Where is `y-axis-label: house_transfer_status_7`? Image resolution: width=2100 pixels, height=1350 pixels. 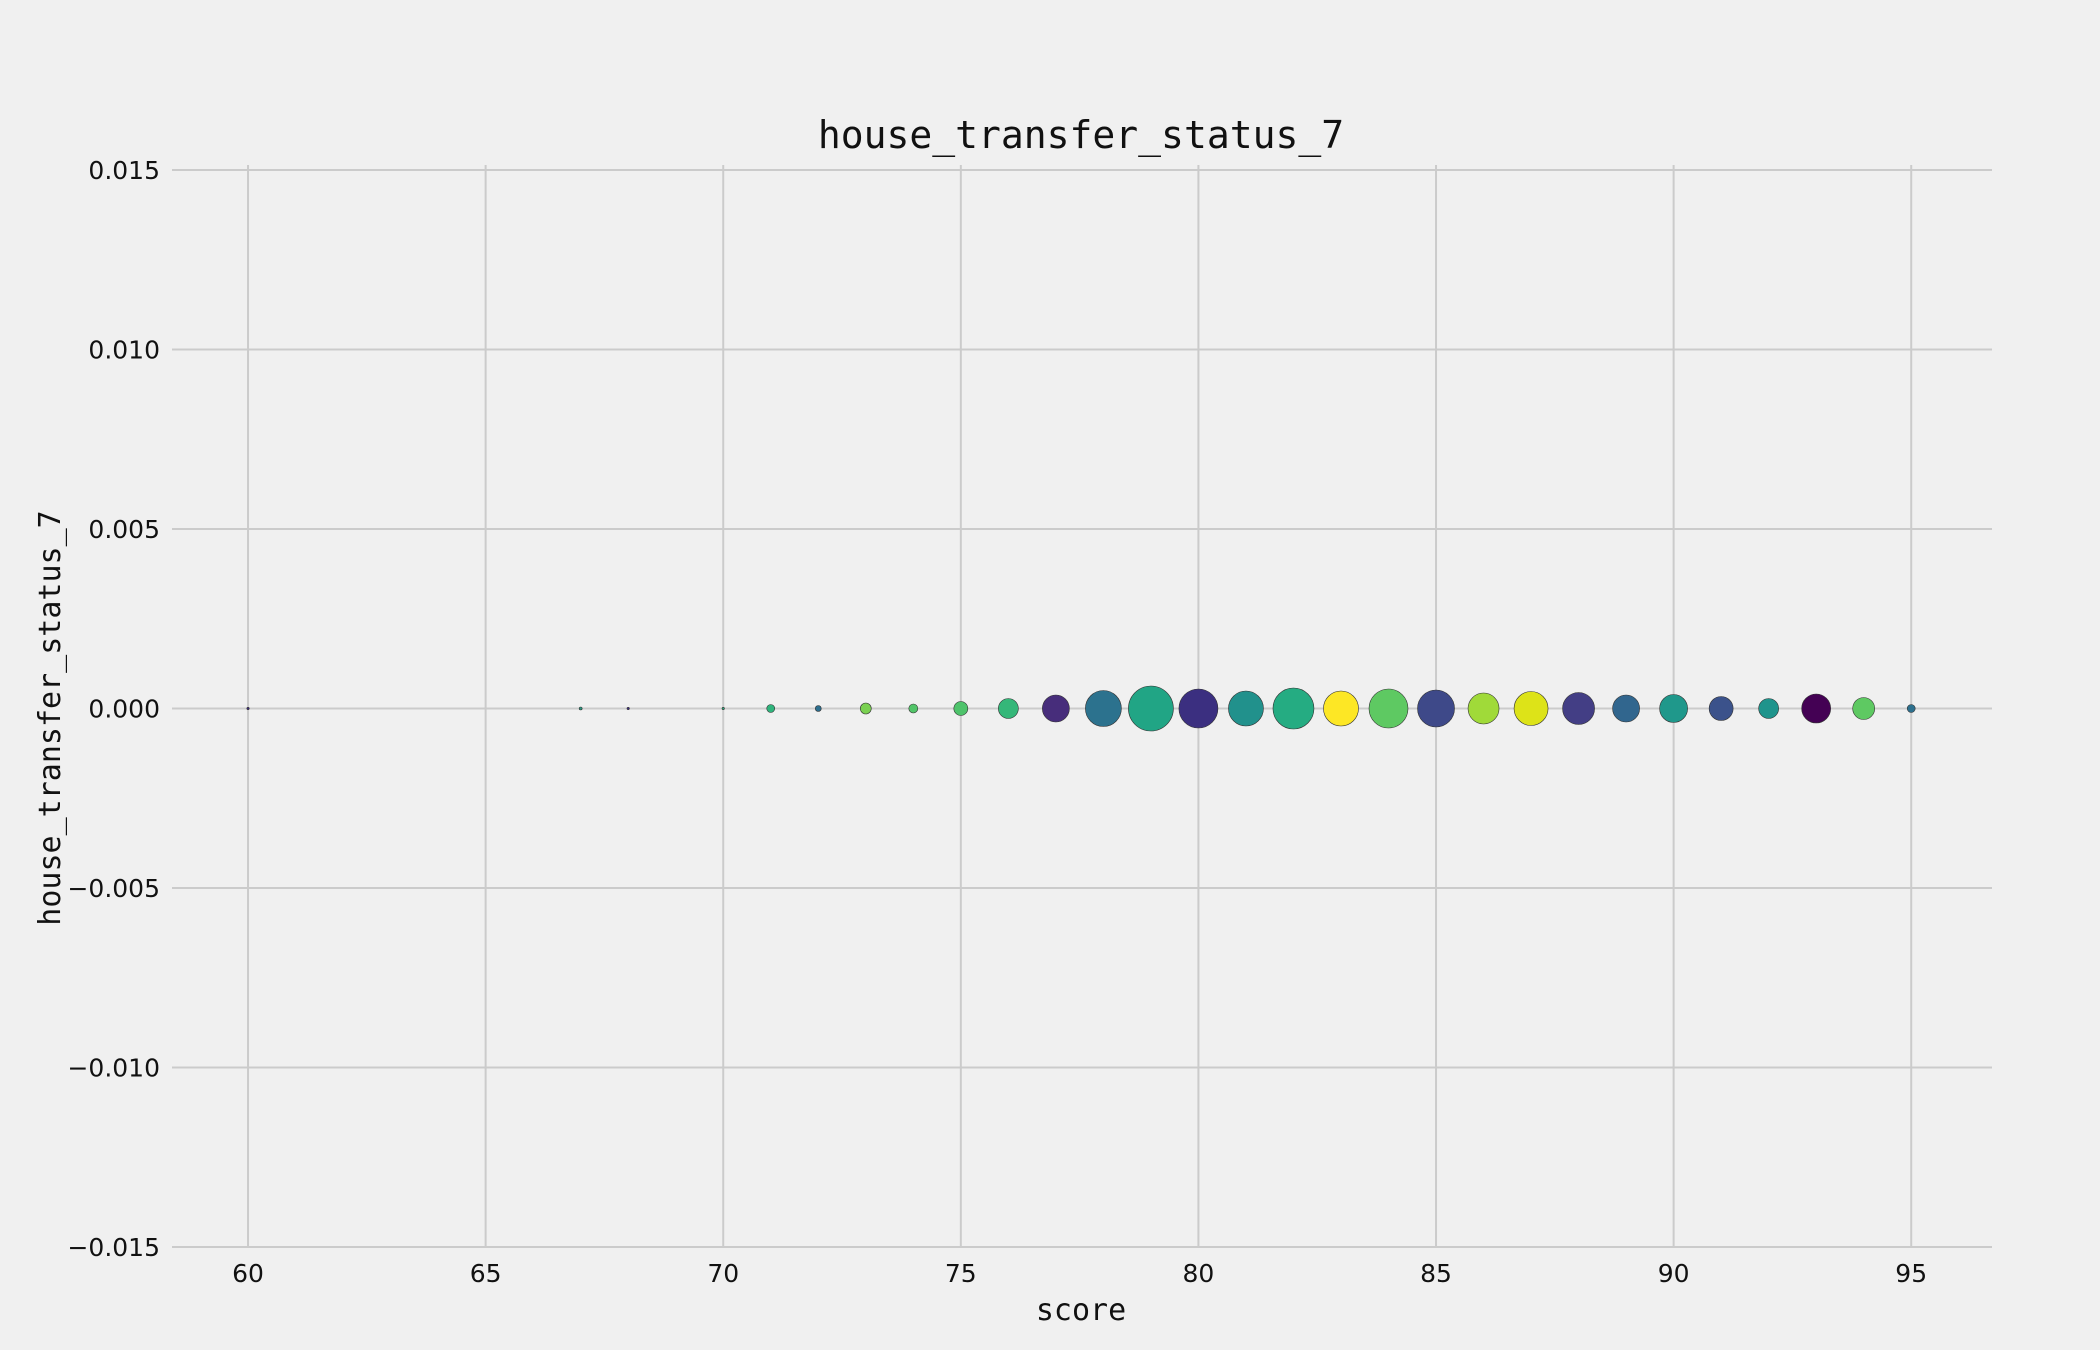
y-axis-label: house_transfer_status_7 is located at coordinates (50, 717).